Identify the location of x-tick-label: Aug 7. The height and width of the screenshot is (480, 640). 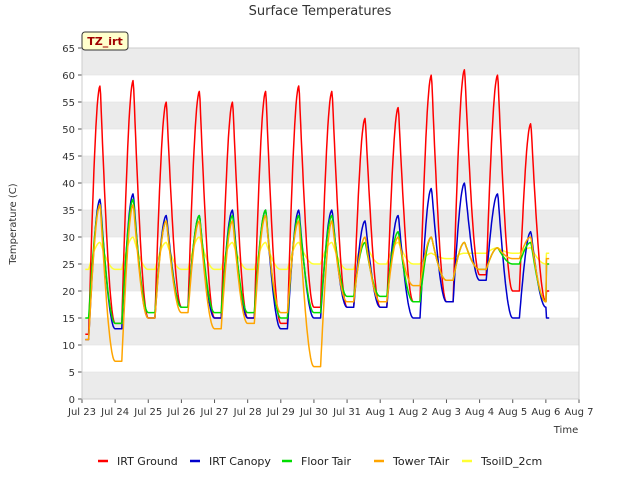
(578, 412).